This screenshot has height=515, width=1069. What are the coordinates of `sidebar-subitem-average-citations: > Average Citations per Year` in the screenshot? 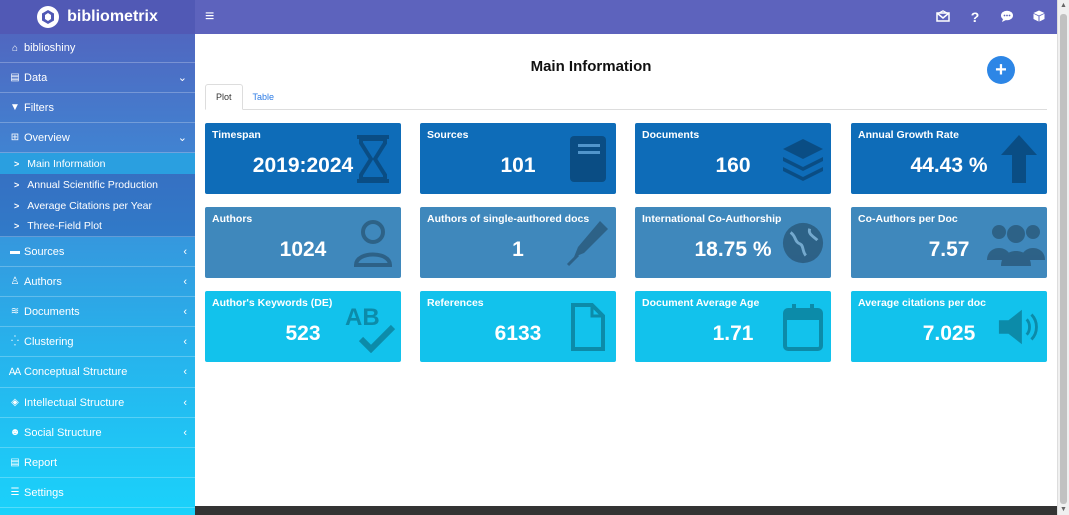 It's located at (97, 205).